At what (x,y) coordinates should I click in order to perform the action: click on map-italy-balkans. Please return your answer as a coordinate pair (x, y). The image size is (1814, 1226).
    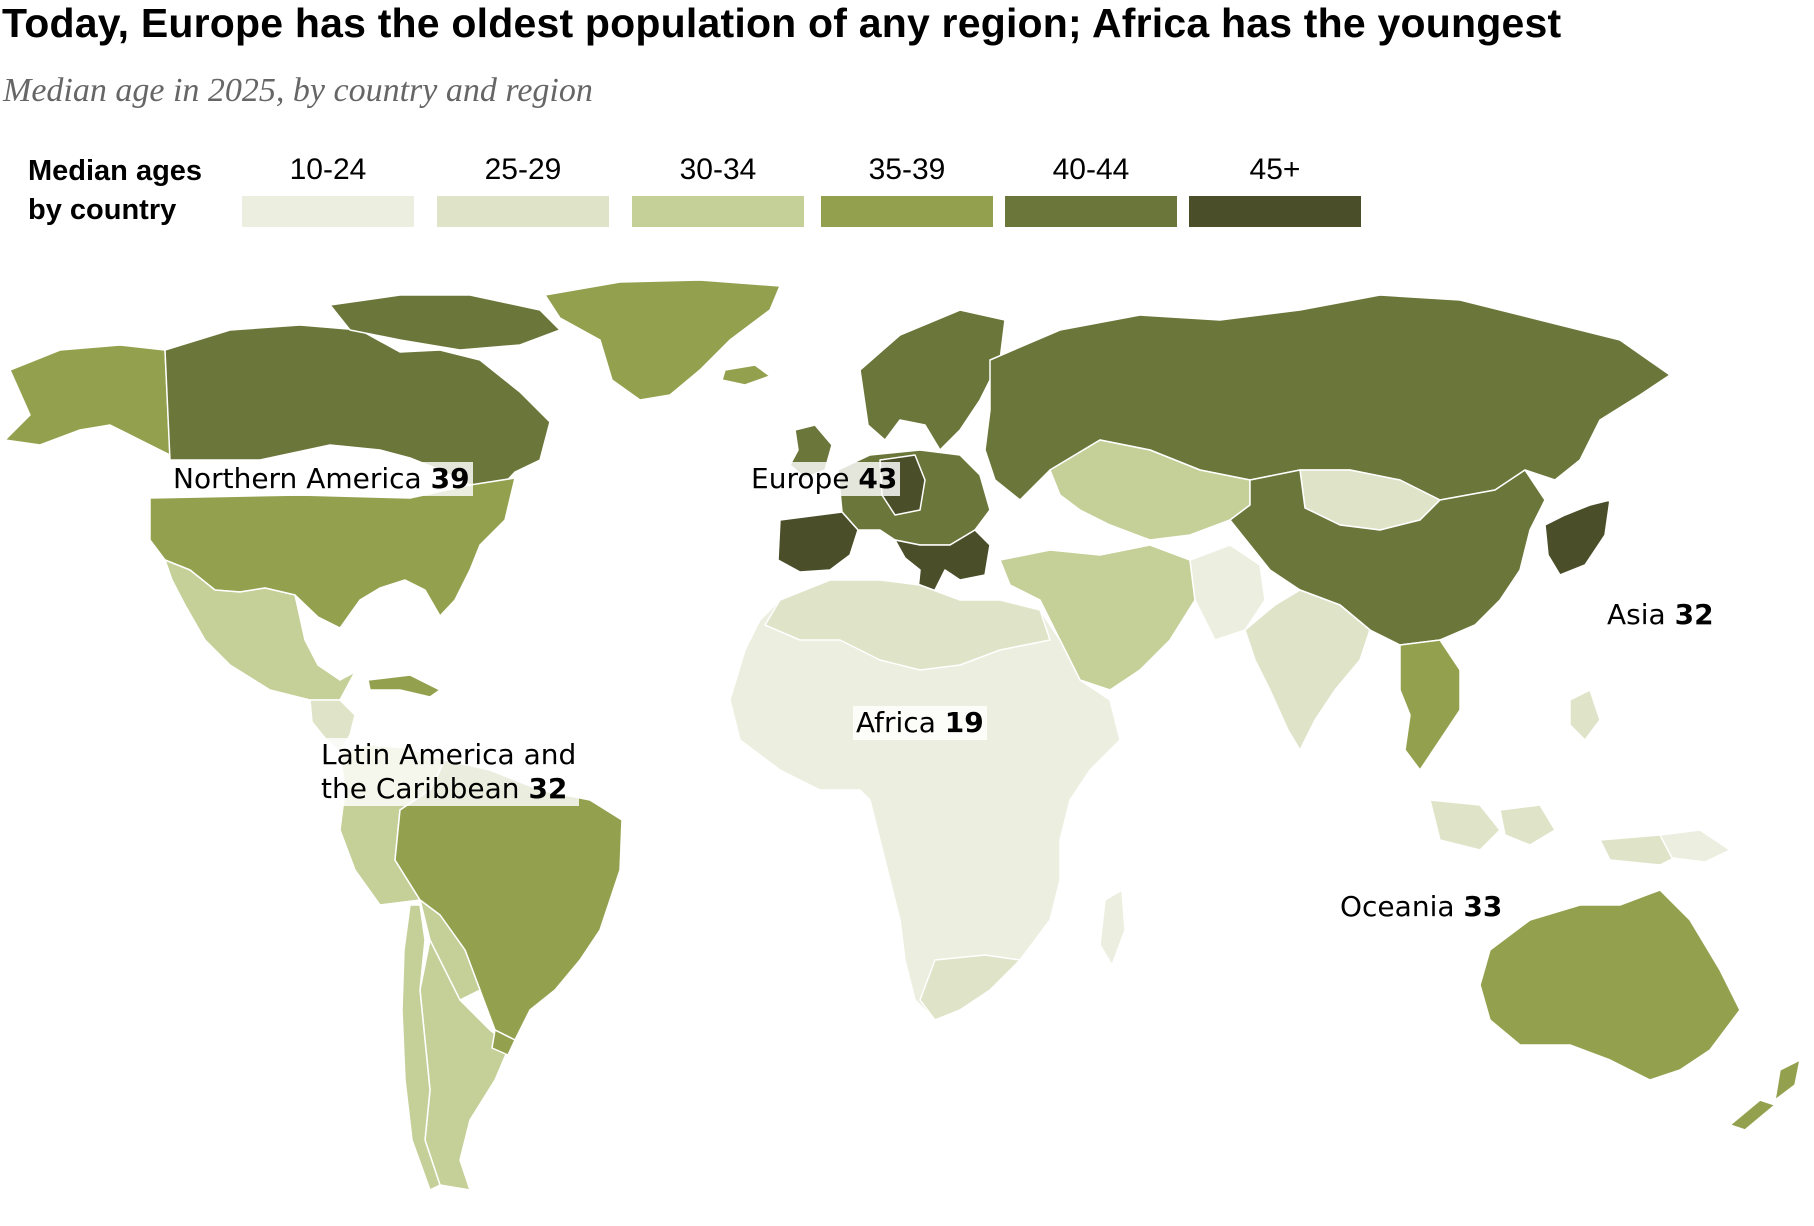
    Looking at the image, I should click on (942, 565).